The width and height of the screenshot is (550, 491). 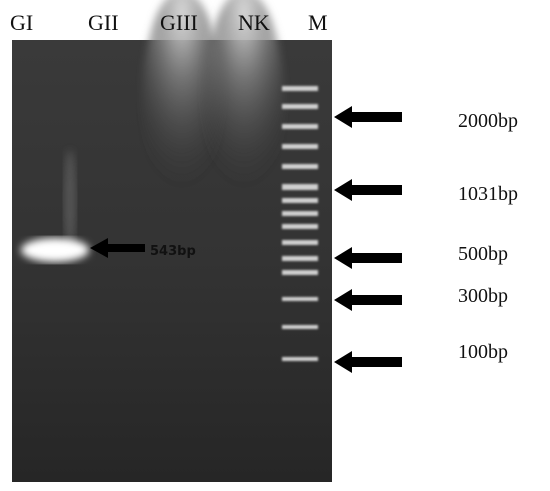 What do you see at coordinates (173, 251) in the screenshot?
I see `band-label: 543bp` at bounding box center [173, 251].